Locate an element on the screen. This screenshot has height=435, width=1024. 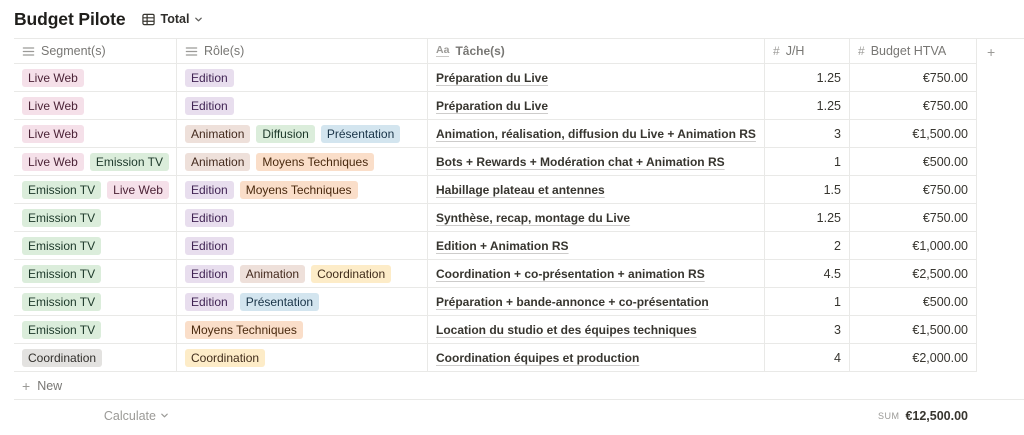
segments-cell: Coordination is located at coordinates (95, 358).